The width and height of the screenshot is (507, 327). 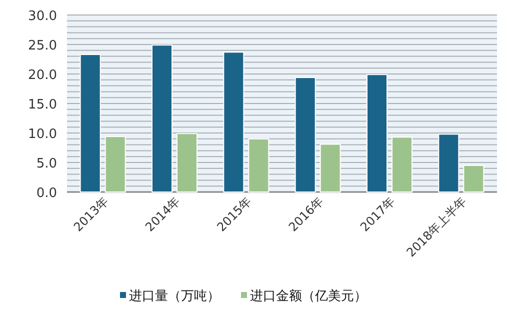 What do you see at coordinates (46, 164) in the screenshot?
I see `y-tick-label: 5.0` at bounding box center [46, 164].